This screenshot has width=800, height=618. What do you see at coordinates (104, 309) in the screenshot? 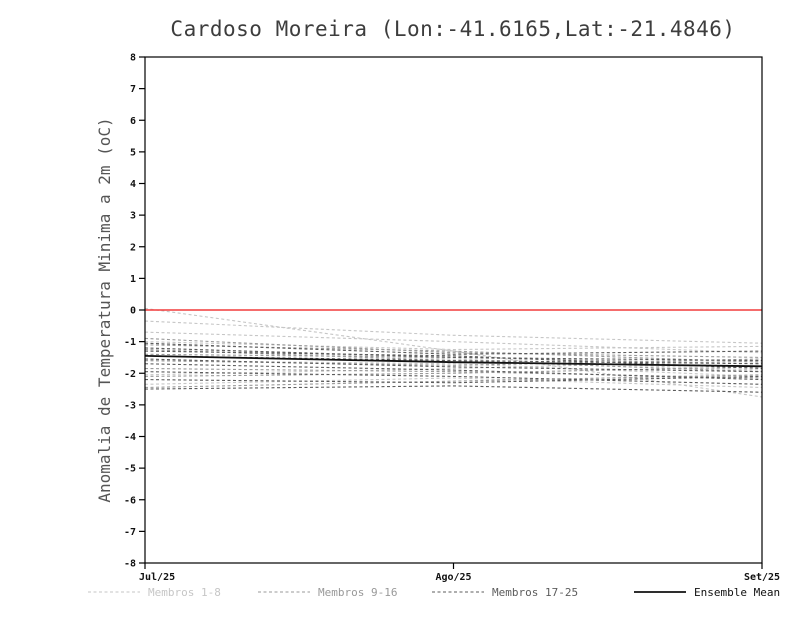
I see `y-axis-label: Anomalia de Temperatura Minima a 2m (oC)` at bounding box center [104, 309].